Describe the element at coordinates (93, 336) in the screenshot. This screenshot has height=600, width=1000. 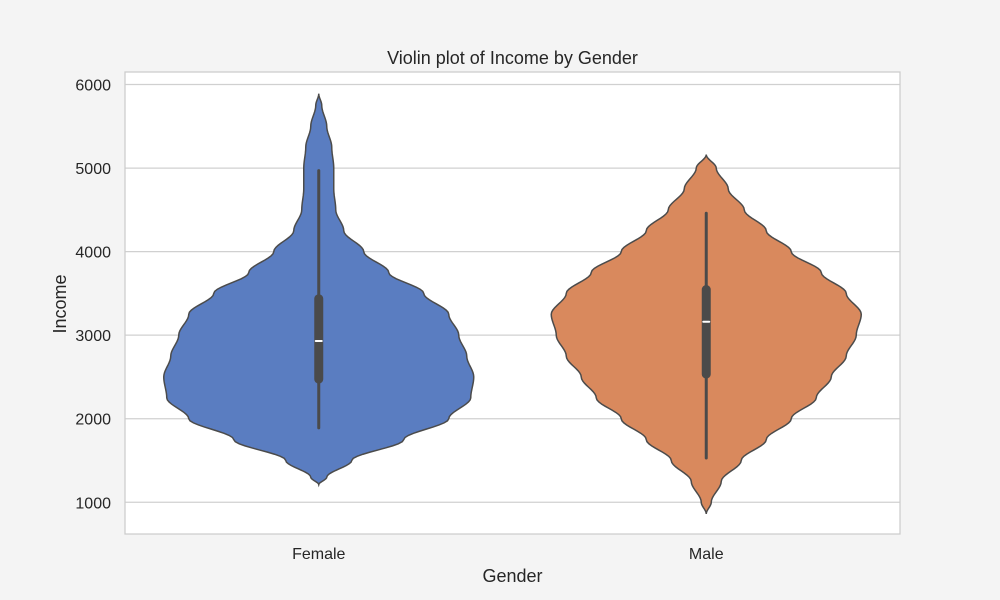
I see `y-tick-label-3000: 3000` at that location.